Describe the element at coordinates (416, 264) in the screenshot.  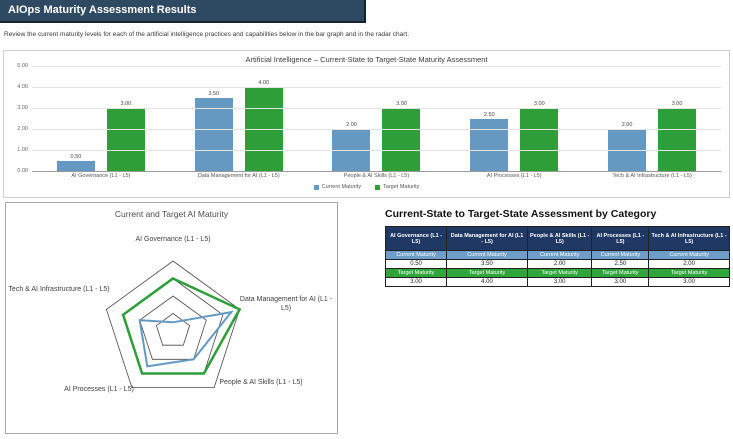
I see `series-value-cell: 0.50` at that location.